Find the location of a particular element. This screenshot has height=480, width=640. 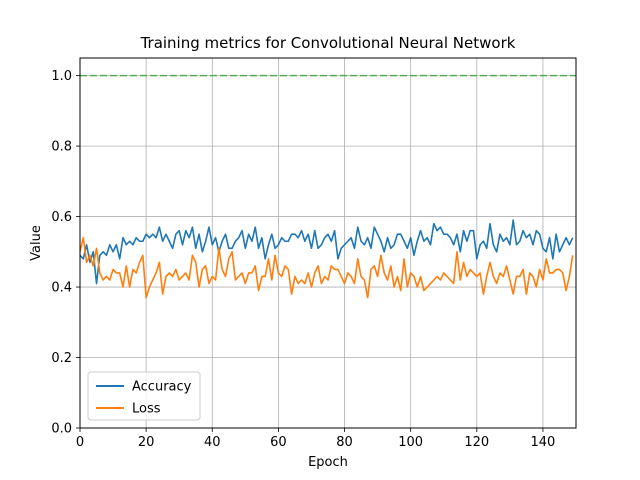

legend-label-loss: Loss is located at coordinates (146, 409).